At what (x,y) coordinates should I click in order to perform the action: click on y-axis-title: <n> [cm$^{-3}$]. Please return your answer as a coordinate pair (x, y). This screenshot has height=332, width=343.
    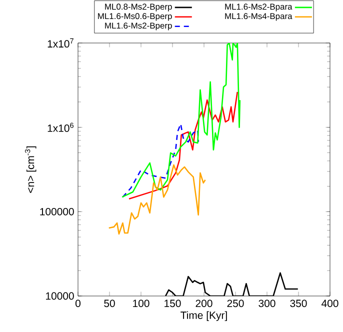
    Looking at the image, I should click on (30, 169).